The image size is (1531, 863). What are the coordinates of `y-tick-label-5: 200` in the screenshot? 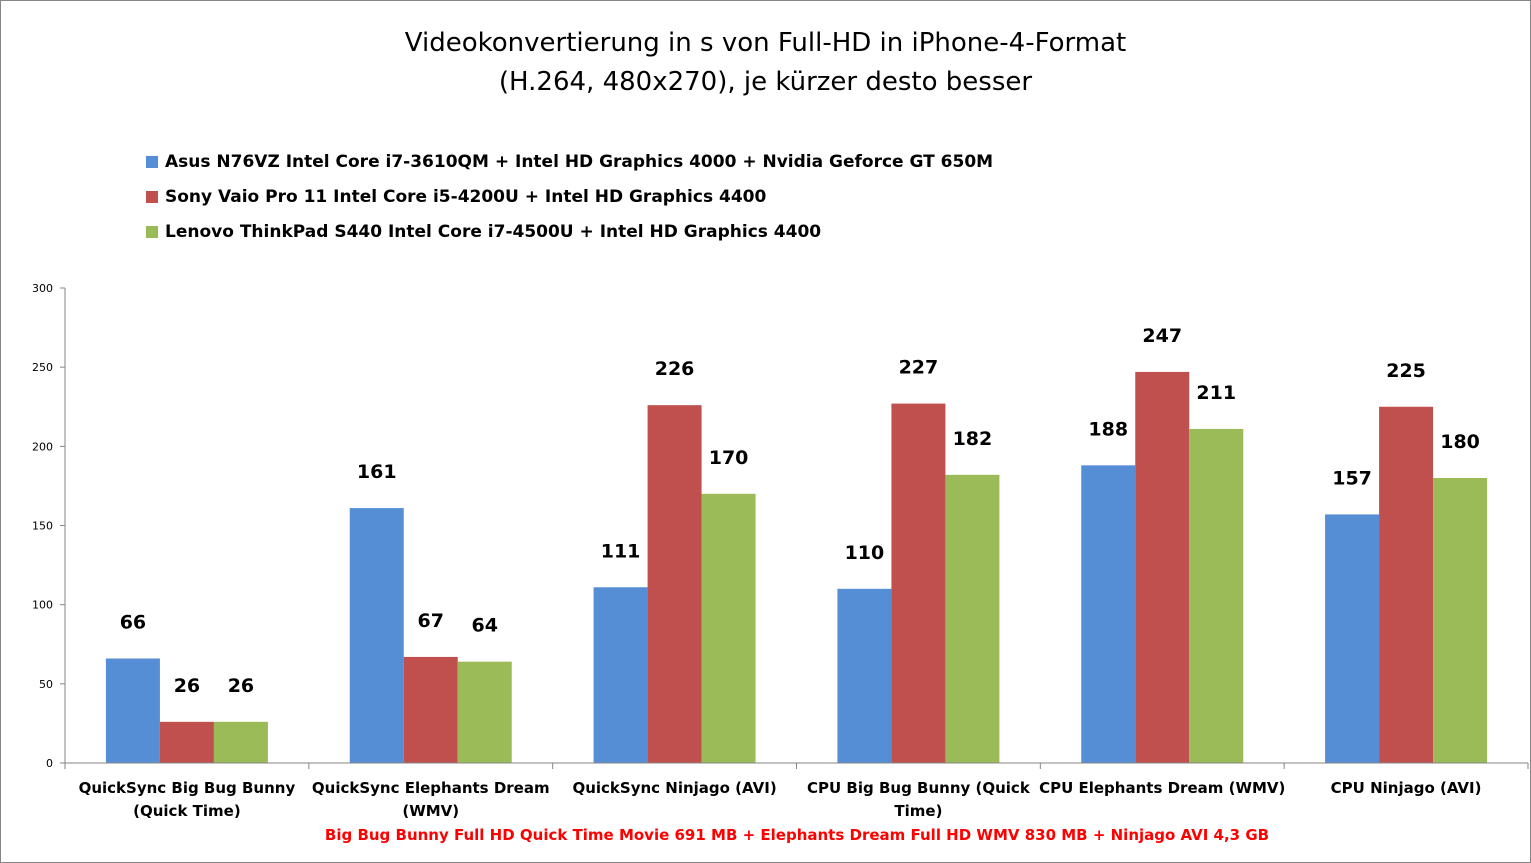 It's located at (42, 446).